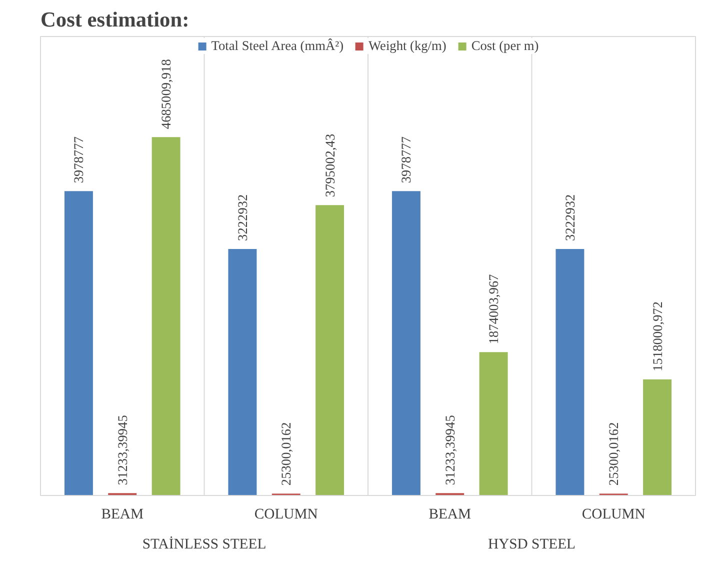 The height and width of the screenshot is (565, 725). I want to click on legend-label: Cost (per m), so click(505, 46).